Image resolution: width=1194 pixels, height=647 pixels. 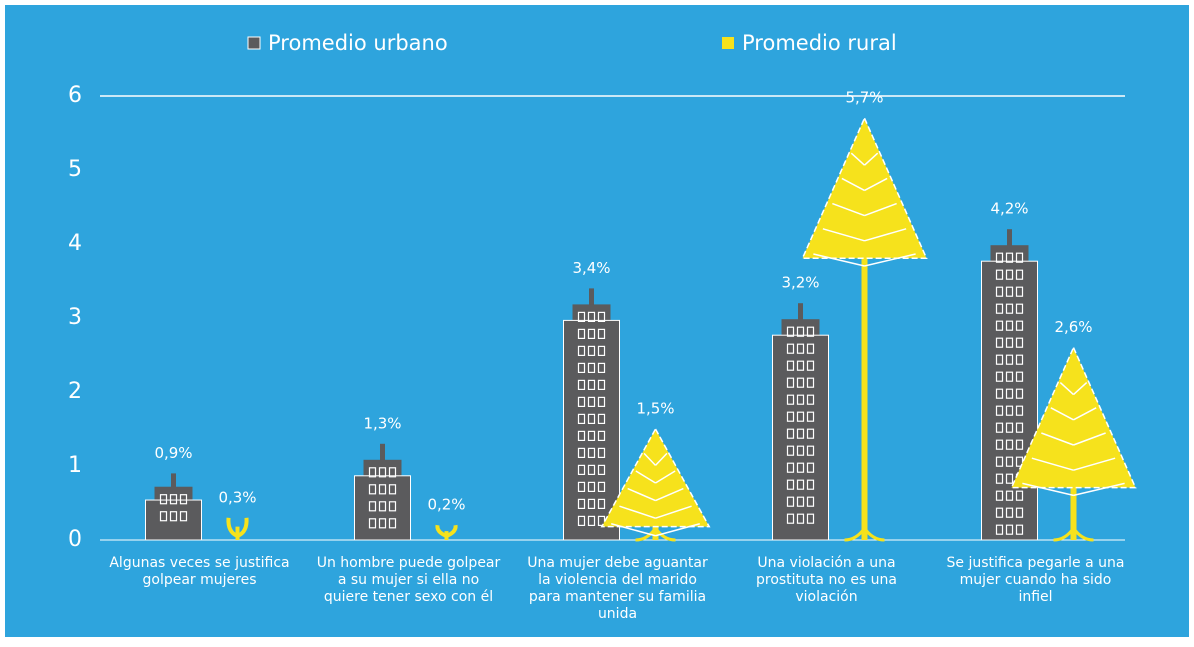 I want to click on value-label: 5,7%, so click(x=864, y=98).